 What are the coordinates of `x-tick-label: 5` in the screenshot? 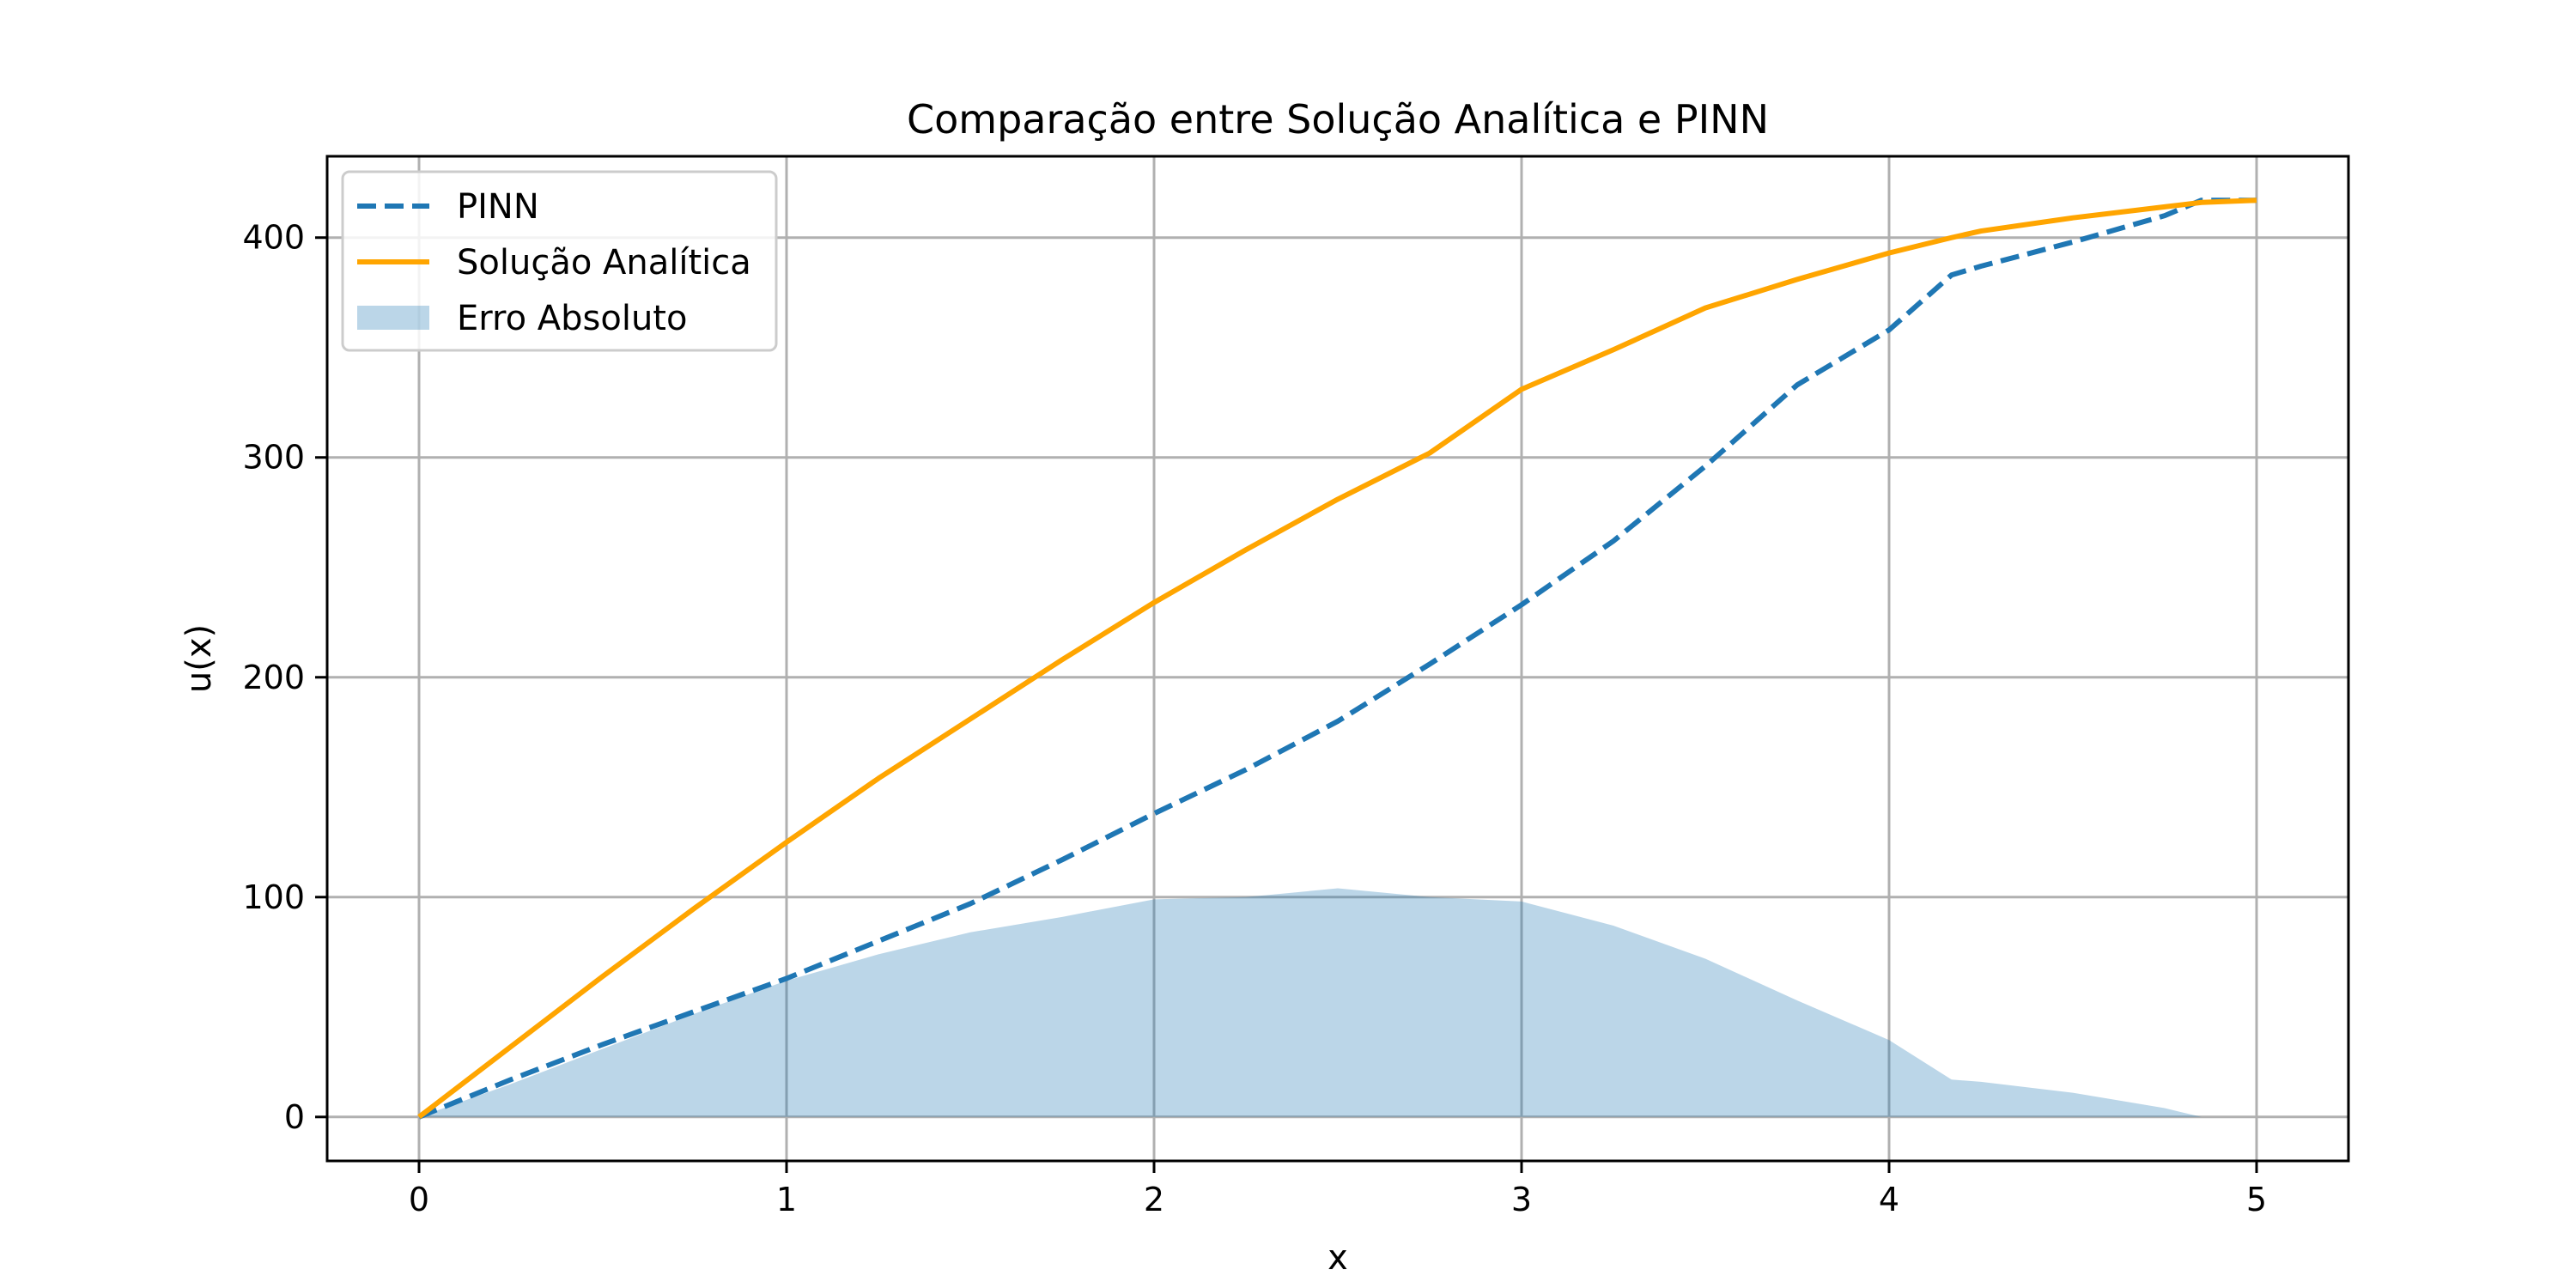 It's located at (2257, 1199).